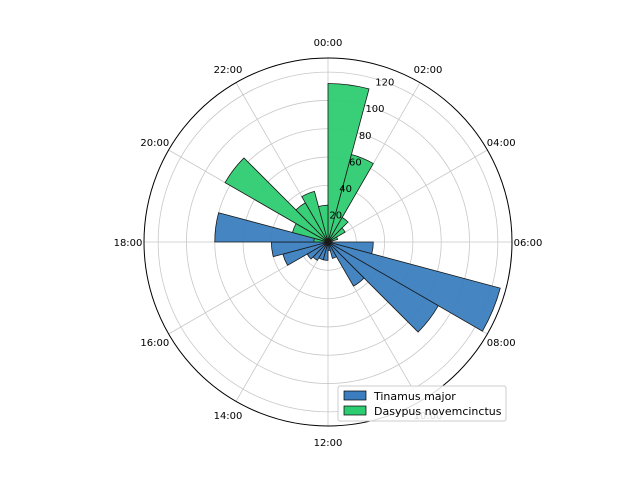 This screenshot has width=640, height=480. I want to click on angle-tick-label-18:00: 18:00, so click(128, 243).